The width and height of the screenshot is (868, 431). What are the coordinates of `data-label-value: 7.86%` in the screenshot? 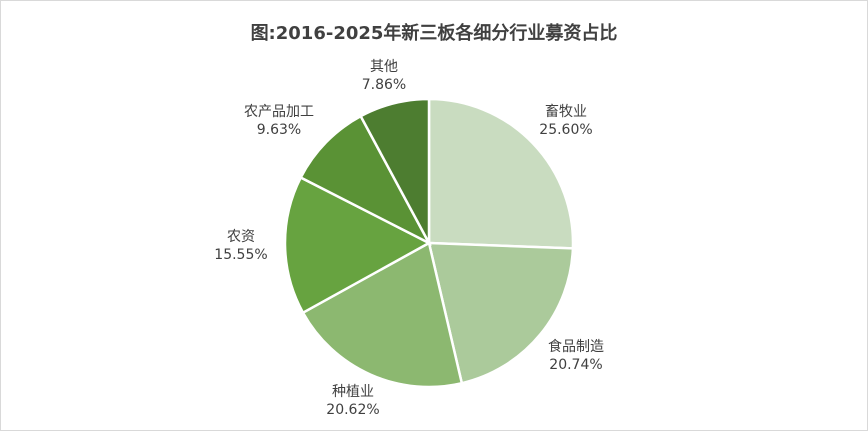 It's located at (384, 85).